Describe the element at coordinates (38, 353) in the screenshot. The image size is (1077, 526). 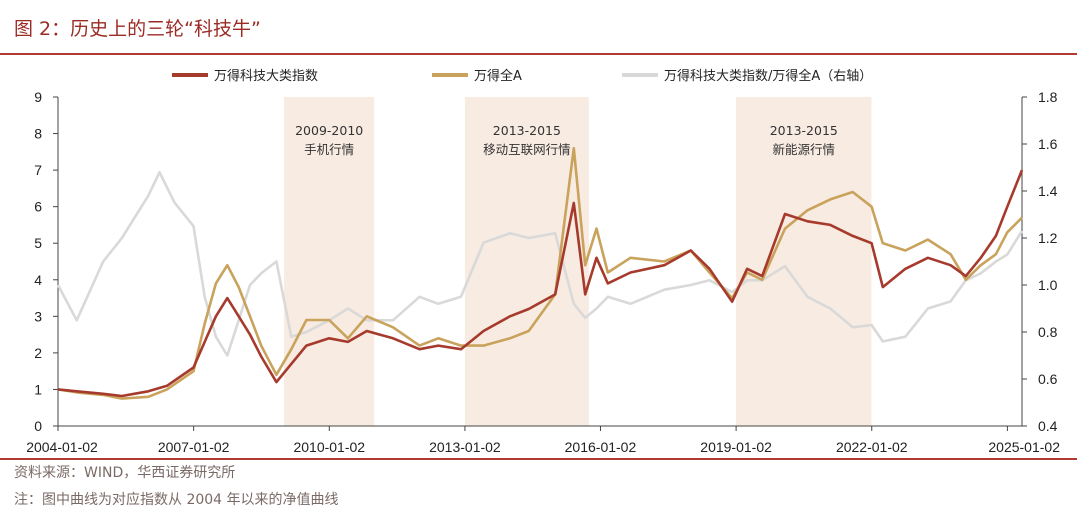
I see `y-left-tick-label: 2` at that location.